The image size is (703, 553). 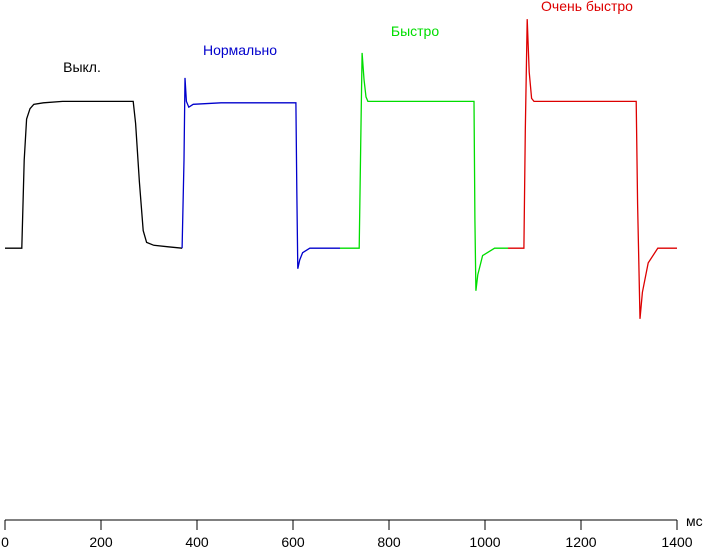 What do you see at coordinates (415, 31) in the screenshot?
I see `series-label: Быстро` at bounding box center [415, 31].